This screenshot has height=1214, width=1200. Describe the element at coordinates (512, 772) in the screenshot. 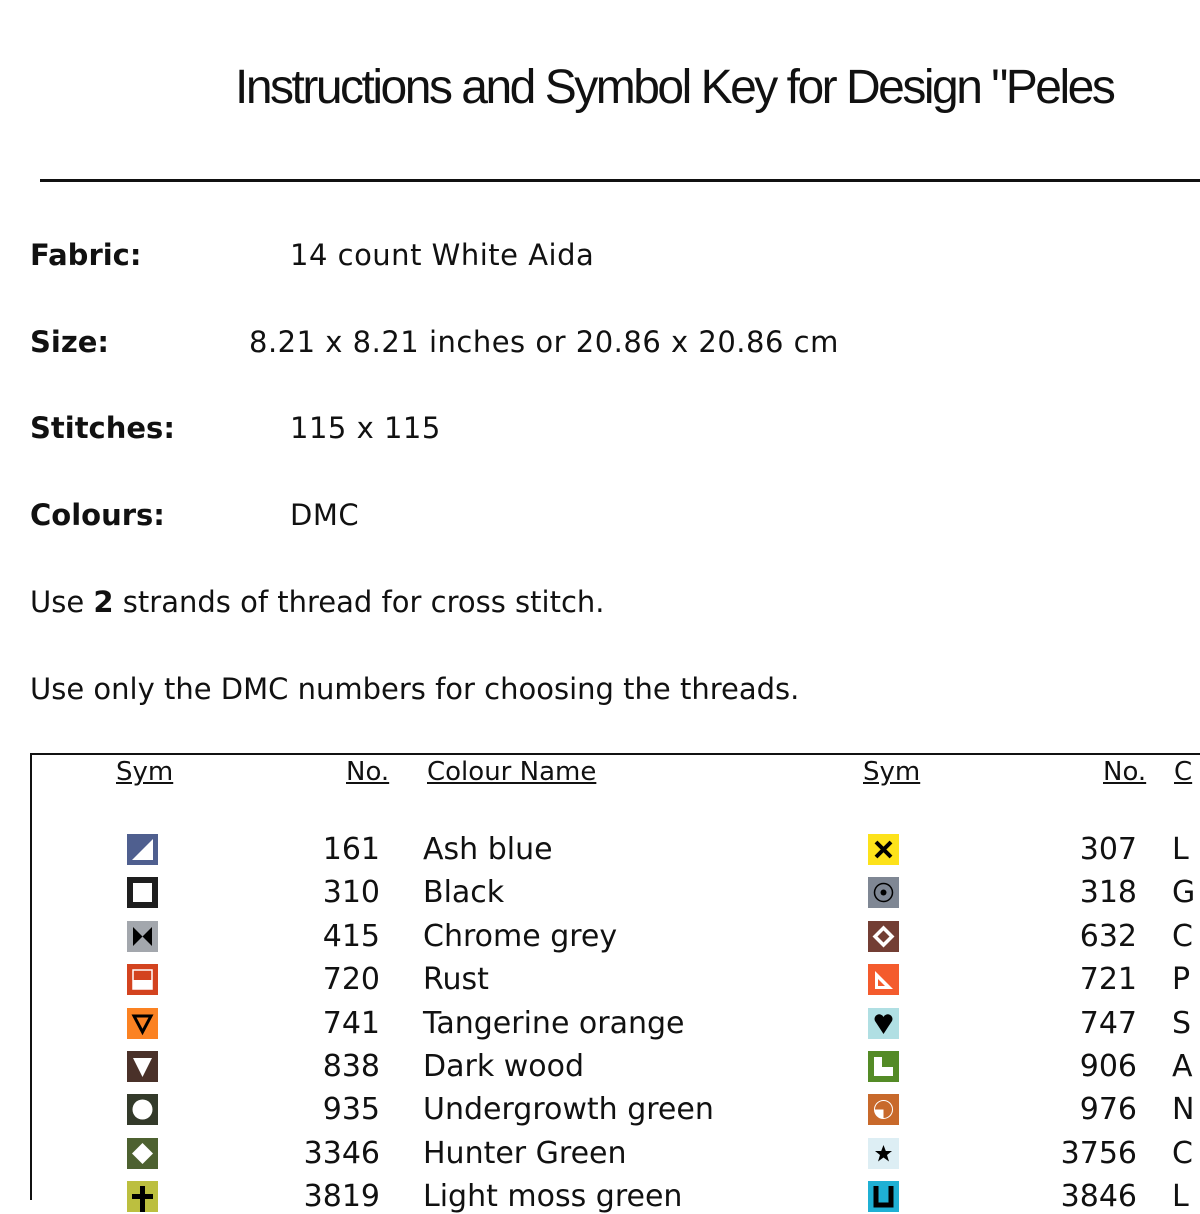

I see `header-colour-name: Colour Name` at that location.